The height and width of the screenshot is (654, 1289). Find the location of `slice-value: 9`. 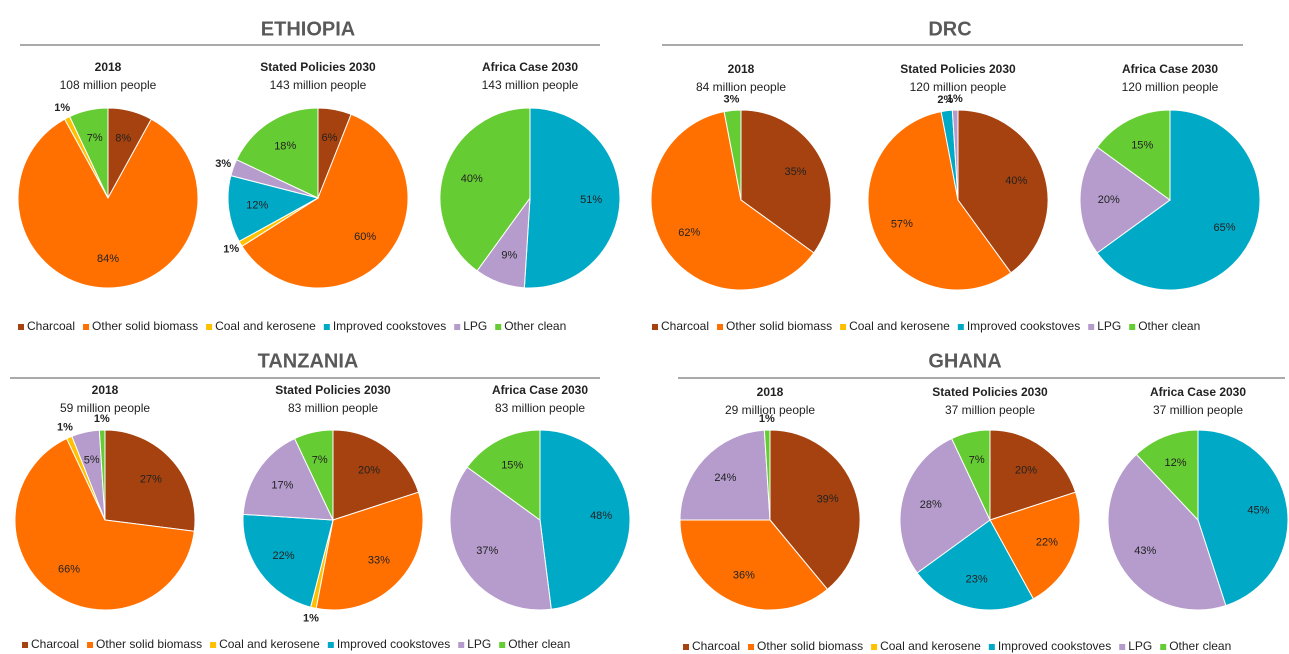

slice-value: 9 is located at coordinates (504, 255).